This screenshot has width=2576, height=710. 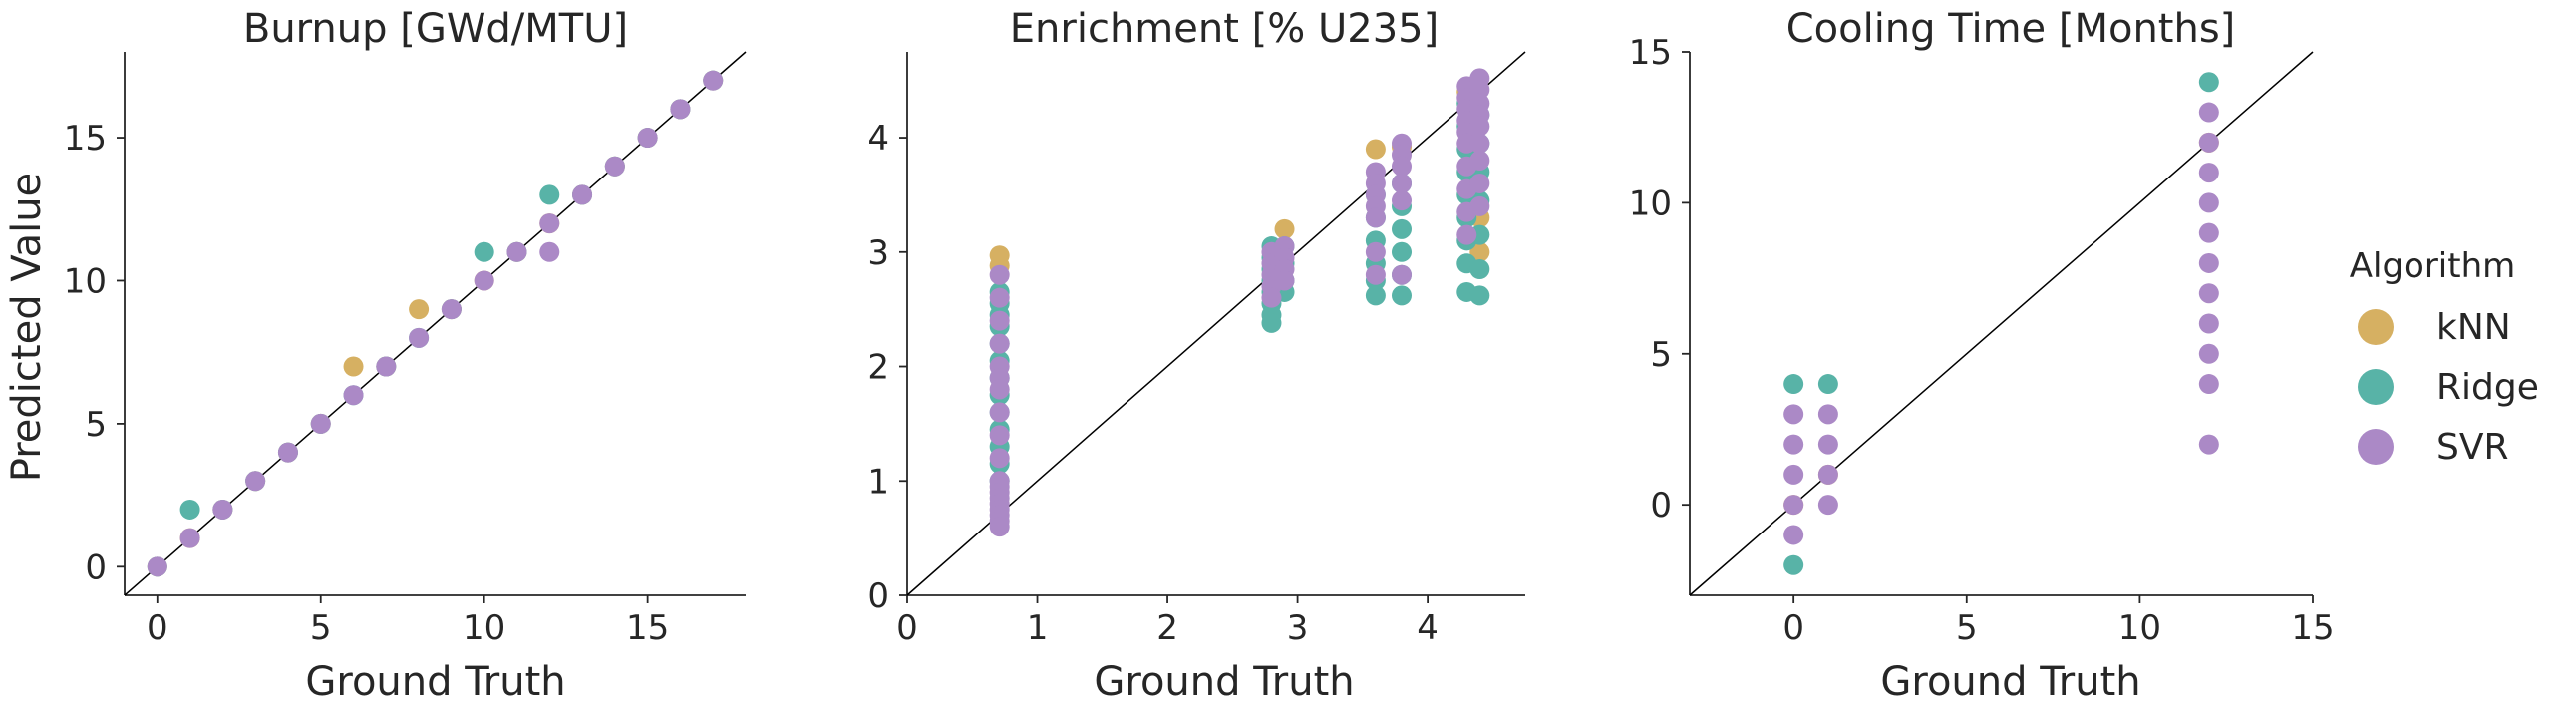 What do you see at coordinates (1298, 628) in the screenshot?
I see `x-tick-label: 3` at bounding box center [1298, 628].